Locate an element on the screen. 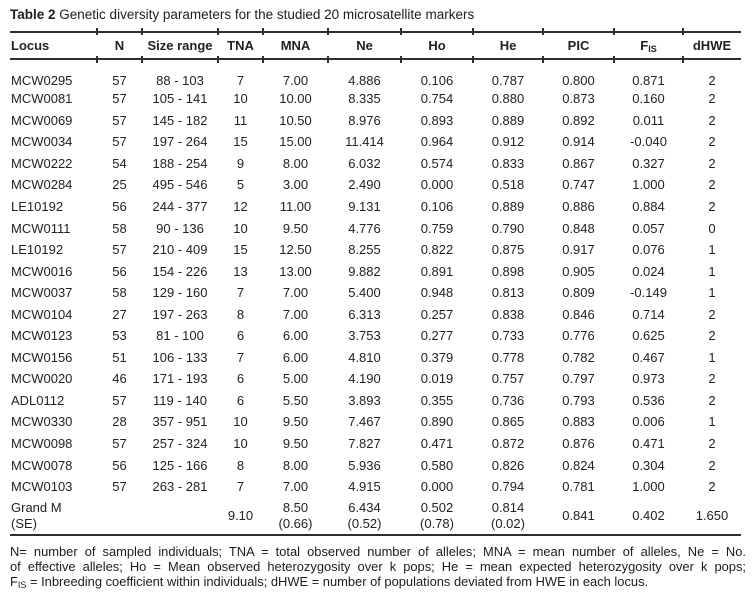 Image resolution: width=752 pixels, height=607 pixels. cell-ne: 9.131 is located at coordinates (364, 206).